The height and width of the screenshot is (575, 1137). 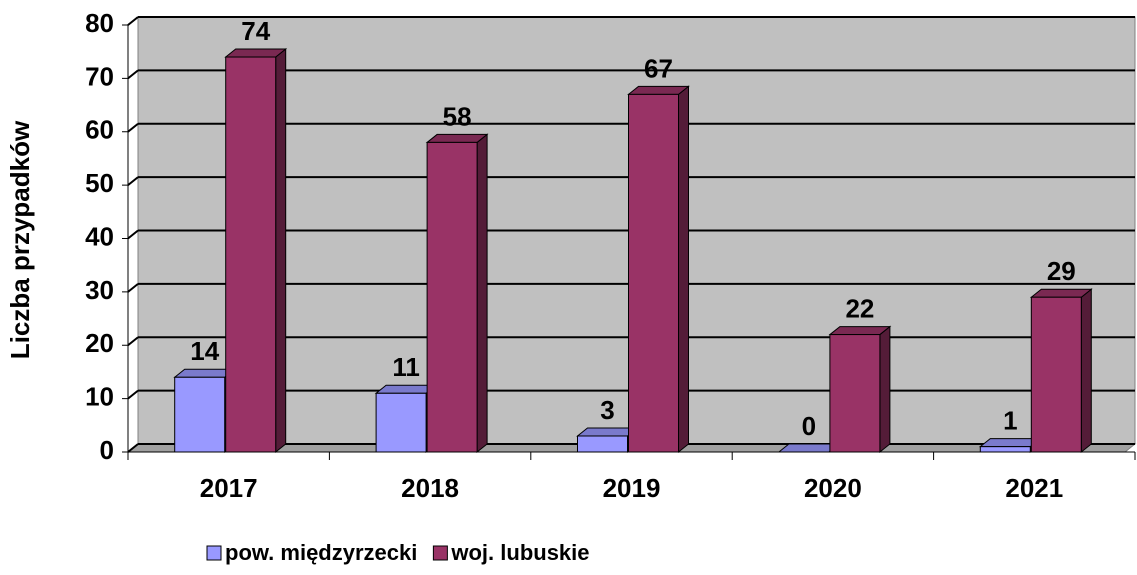 I want to click on data-label: 1, so click(x=1010, y=421).